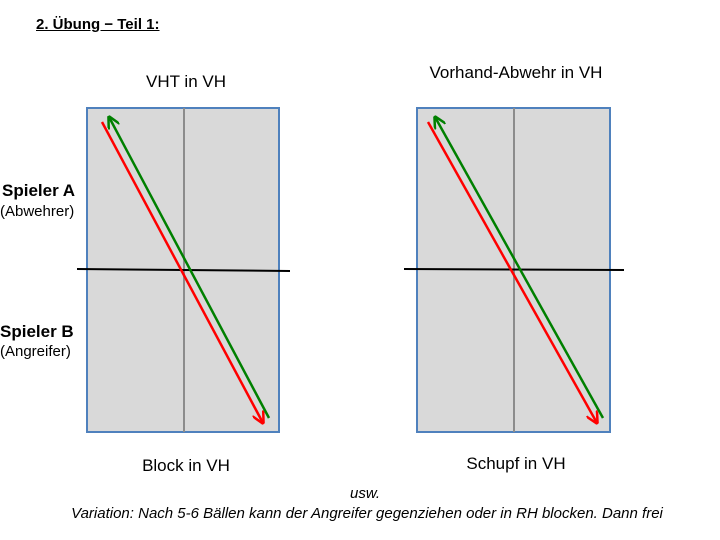 This screenshot has height=540, width=720. Describe the element at coordinates (35, 351) in the screenshot. I see `player-b-role: (Angreifer)` at that location.